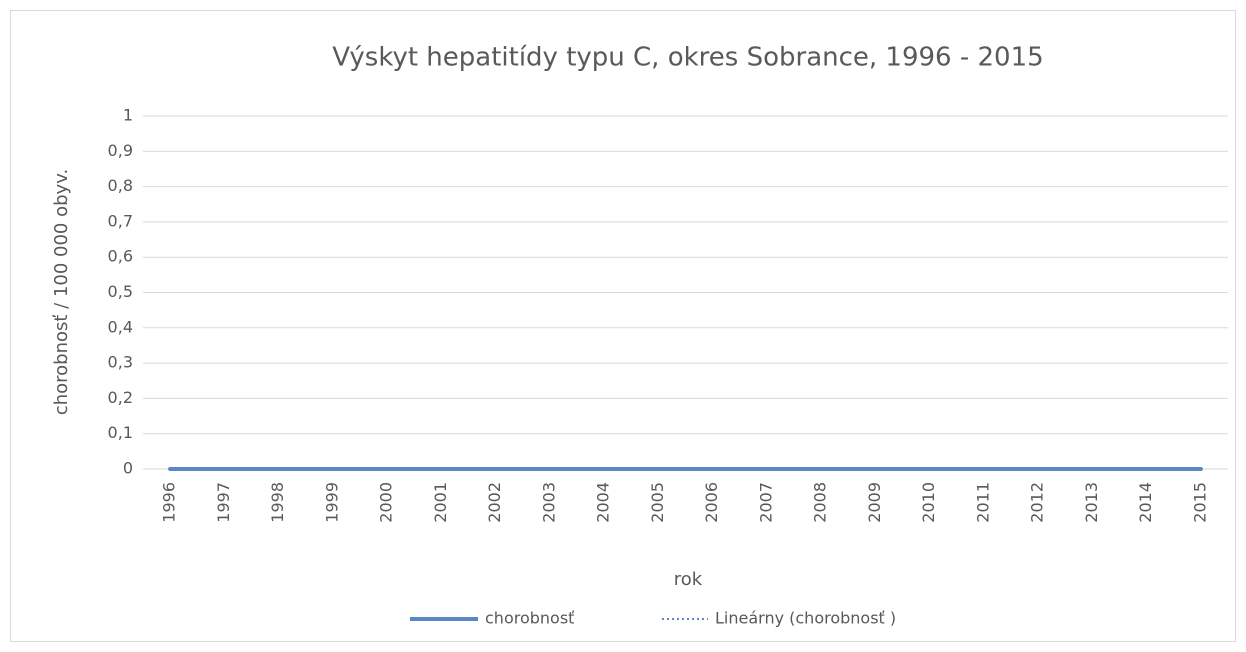 Image resolution: width=1246 pixels, height=652 pixels. I want to click on y-tick-label: 0,8, so click(120, 185).